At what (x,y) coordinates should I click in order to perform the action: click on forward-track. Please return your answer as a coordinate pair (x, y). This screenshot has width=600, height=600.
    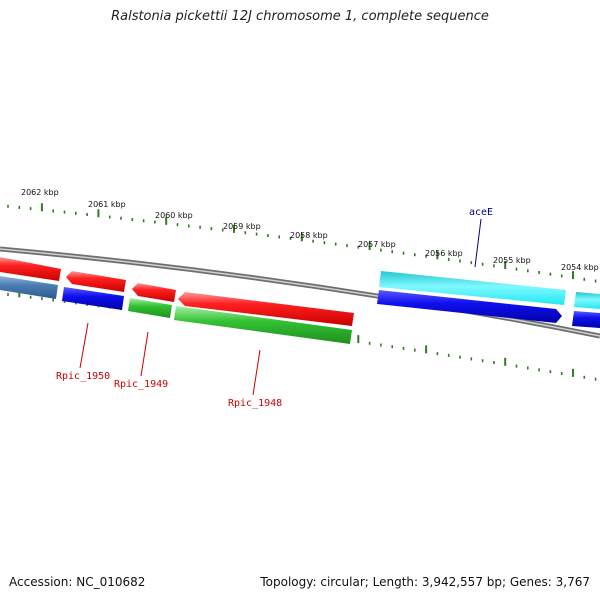
    Looking at the image, I should click on (300, 291).